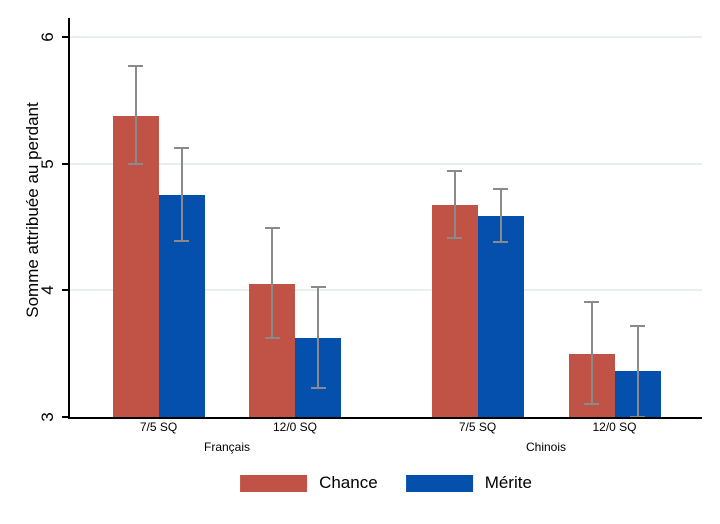 The image size is (720, 524). I want to click on legend-swatch-merite, so click(439, 483).